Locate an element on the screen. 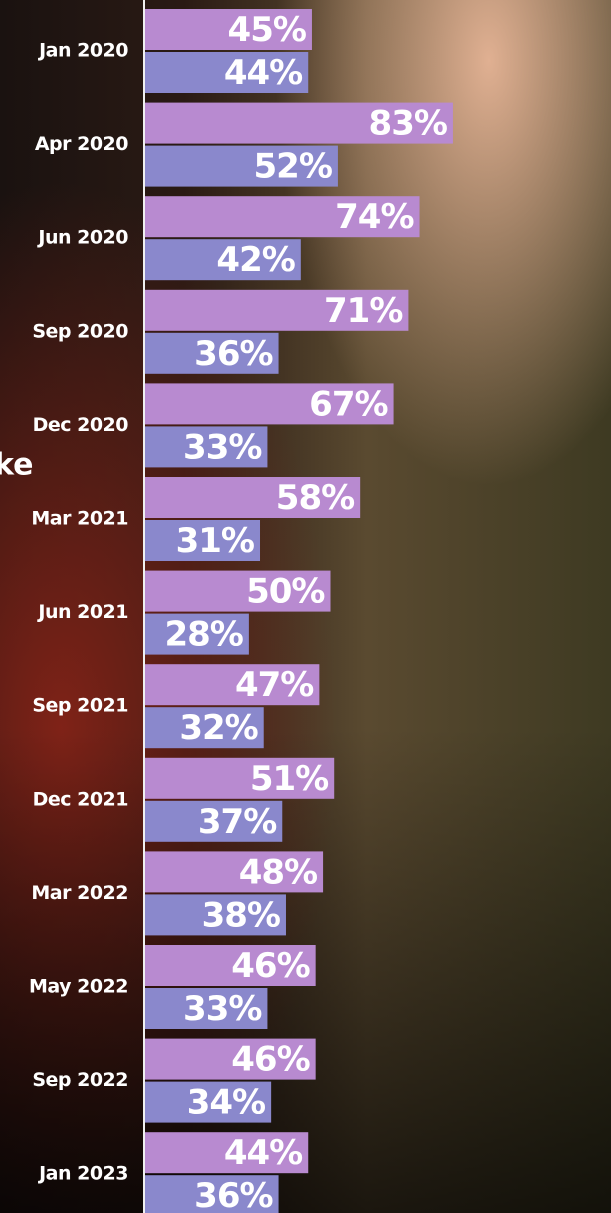  value-label: 52% is located at coordinates (293, 167).